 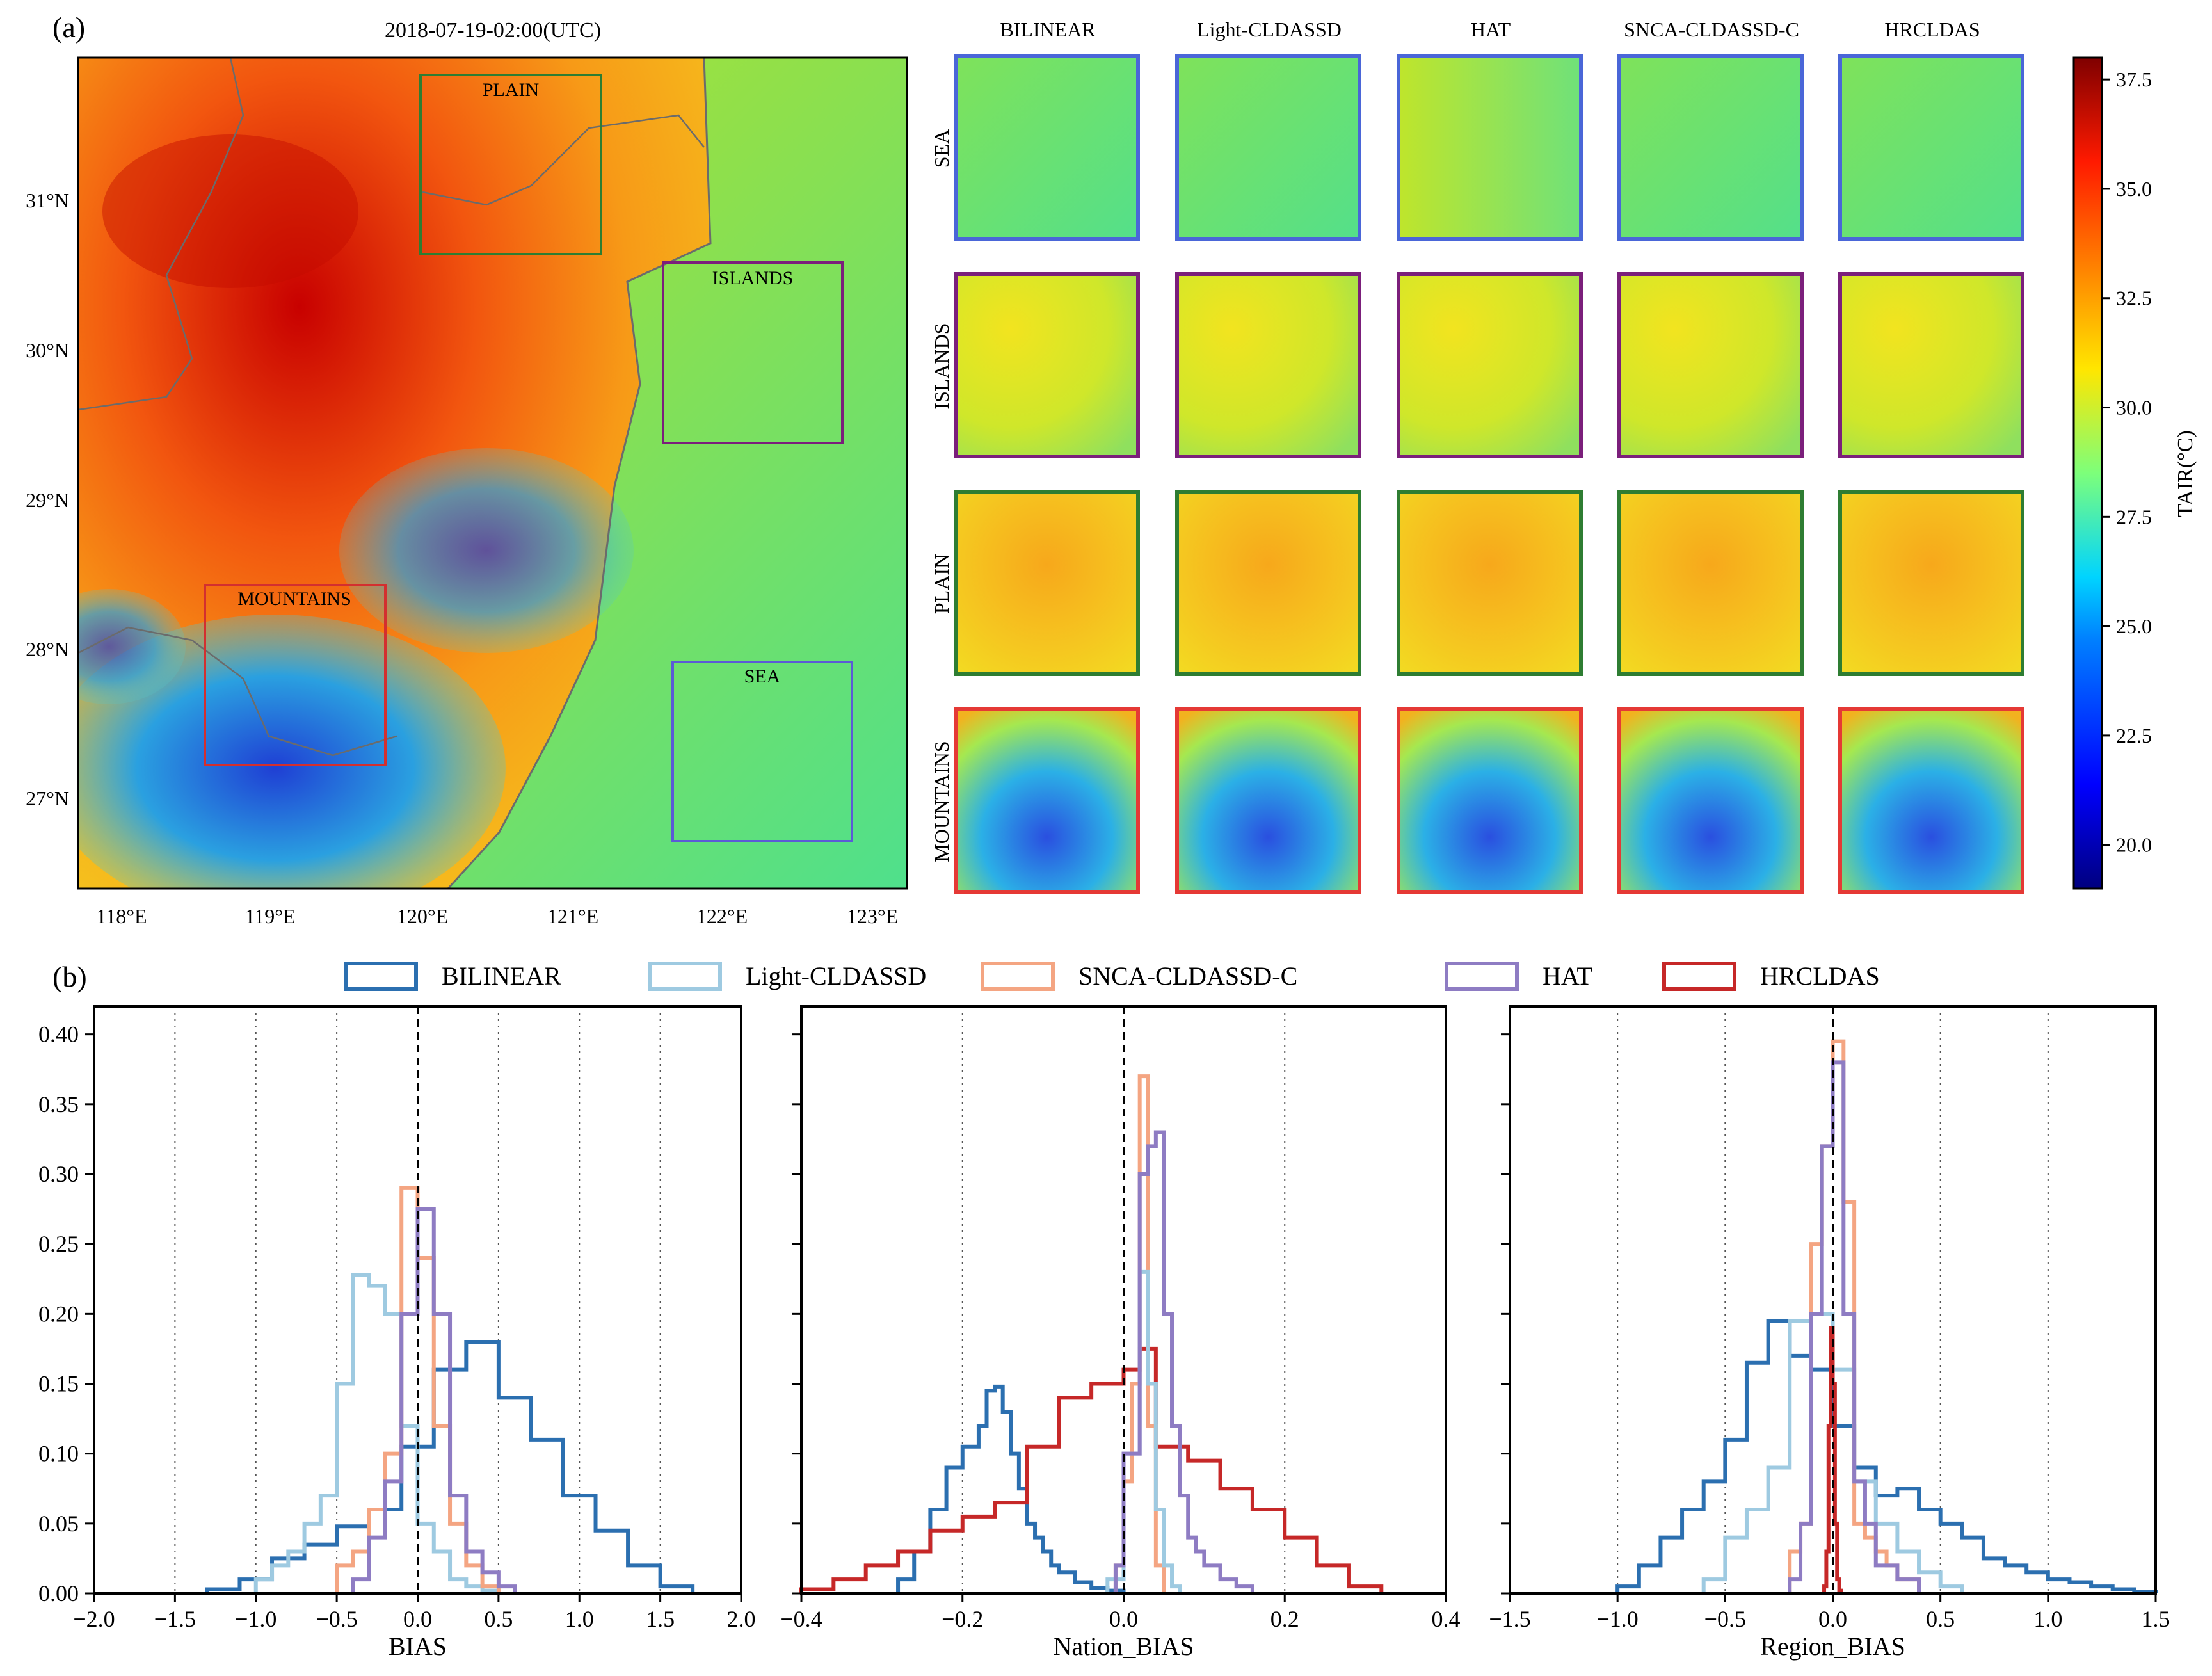 What do you see at coordinates (255, 1619) in the screenshot?
I see `x-tick-label: −1.0` at bounding box center [255, 1619].